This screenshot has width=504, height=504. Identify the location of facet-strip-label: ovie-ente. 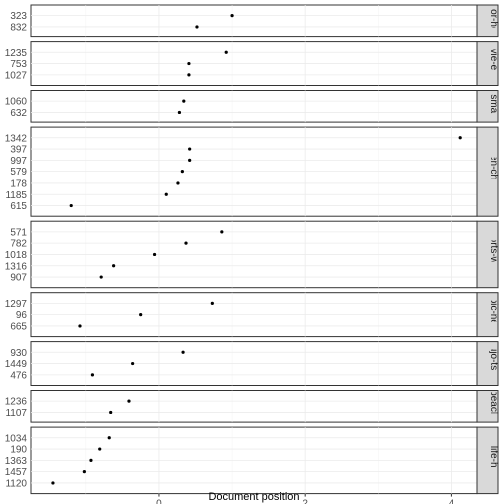
(493, 64).